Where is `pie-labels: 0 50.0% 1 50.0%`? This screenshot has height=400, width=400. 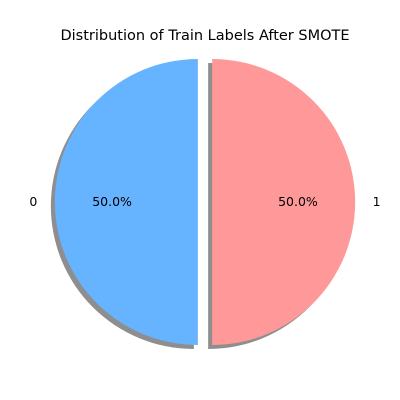 pie-labels: 0 50.0% 1 50.0% is located at coordinates (204, 201).